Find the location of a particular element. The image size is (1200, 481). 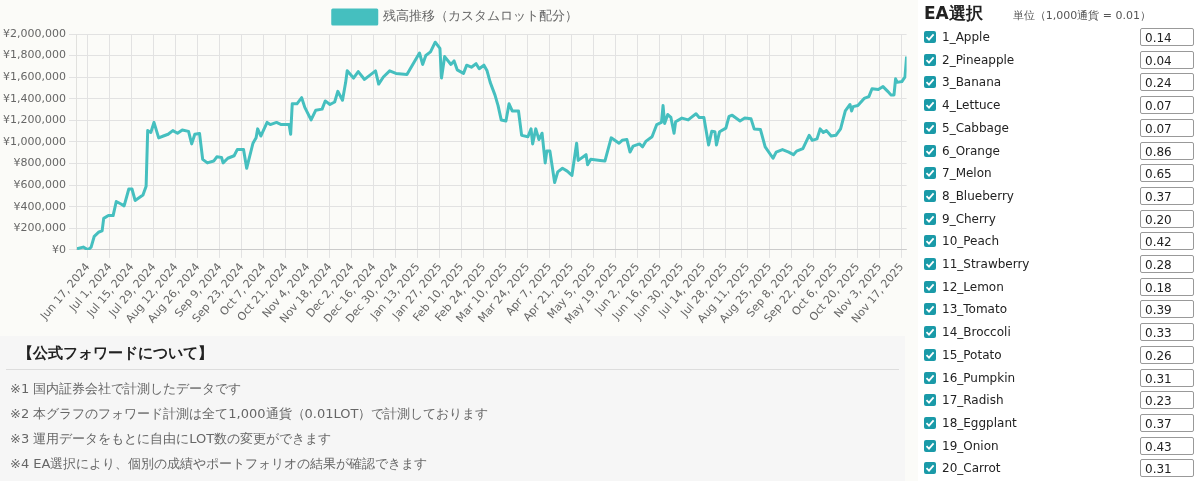

y-tick-label: ¥400,000 is located at coordinates (39, 206).